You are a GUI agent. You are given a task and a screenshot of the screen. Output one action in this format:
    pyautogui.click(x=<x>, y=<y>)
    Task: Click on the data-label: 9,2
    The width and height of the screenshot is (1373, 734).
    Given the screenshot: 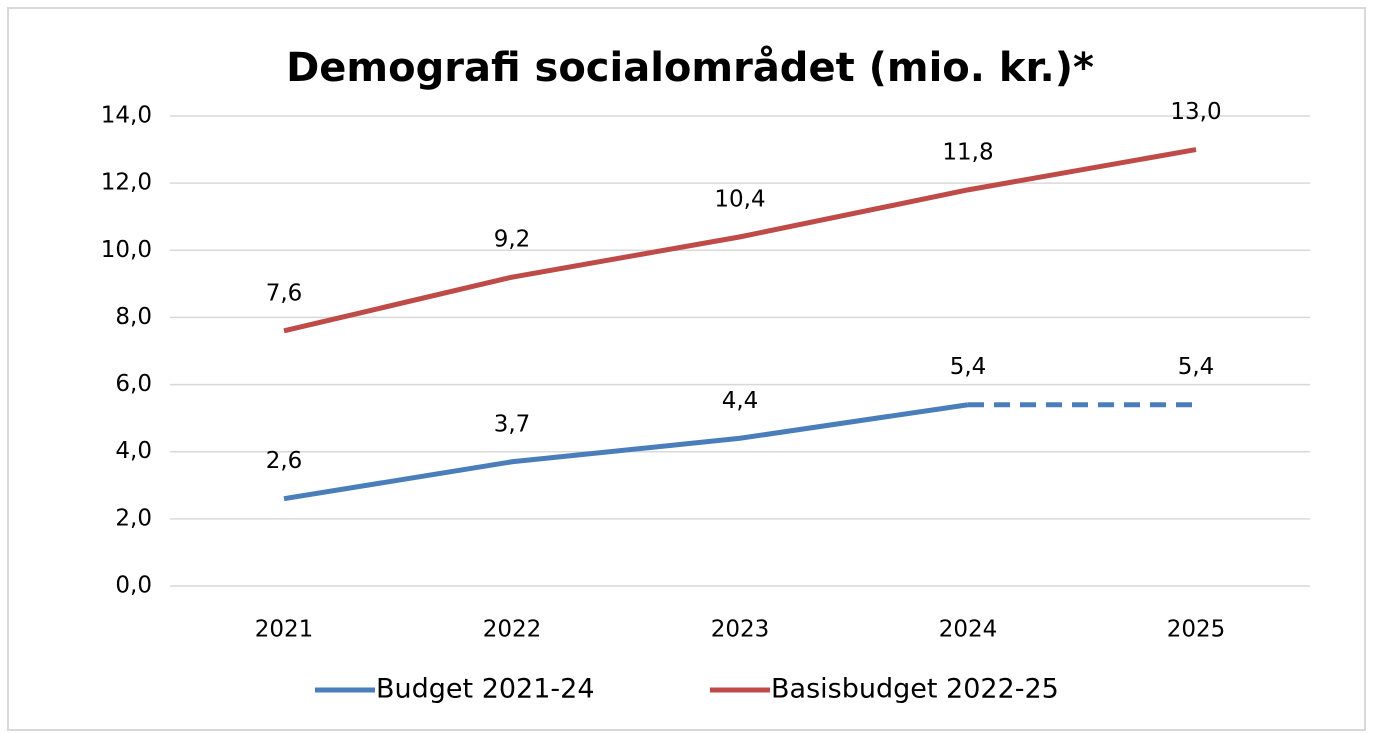 What is the action you would take?
    pyautogui.click(x=512, y=240)
    